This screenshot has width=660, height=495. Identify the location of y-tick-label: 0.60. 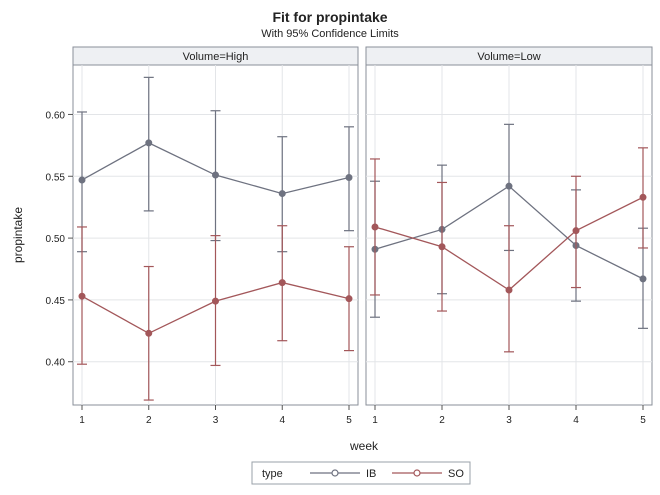
(56, 115).